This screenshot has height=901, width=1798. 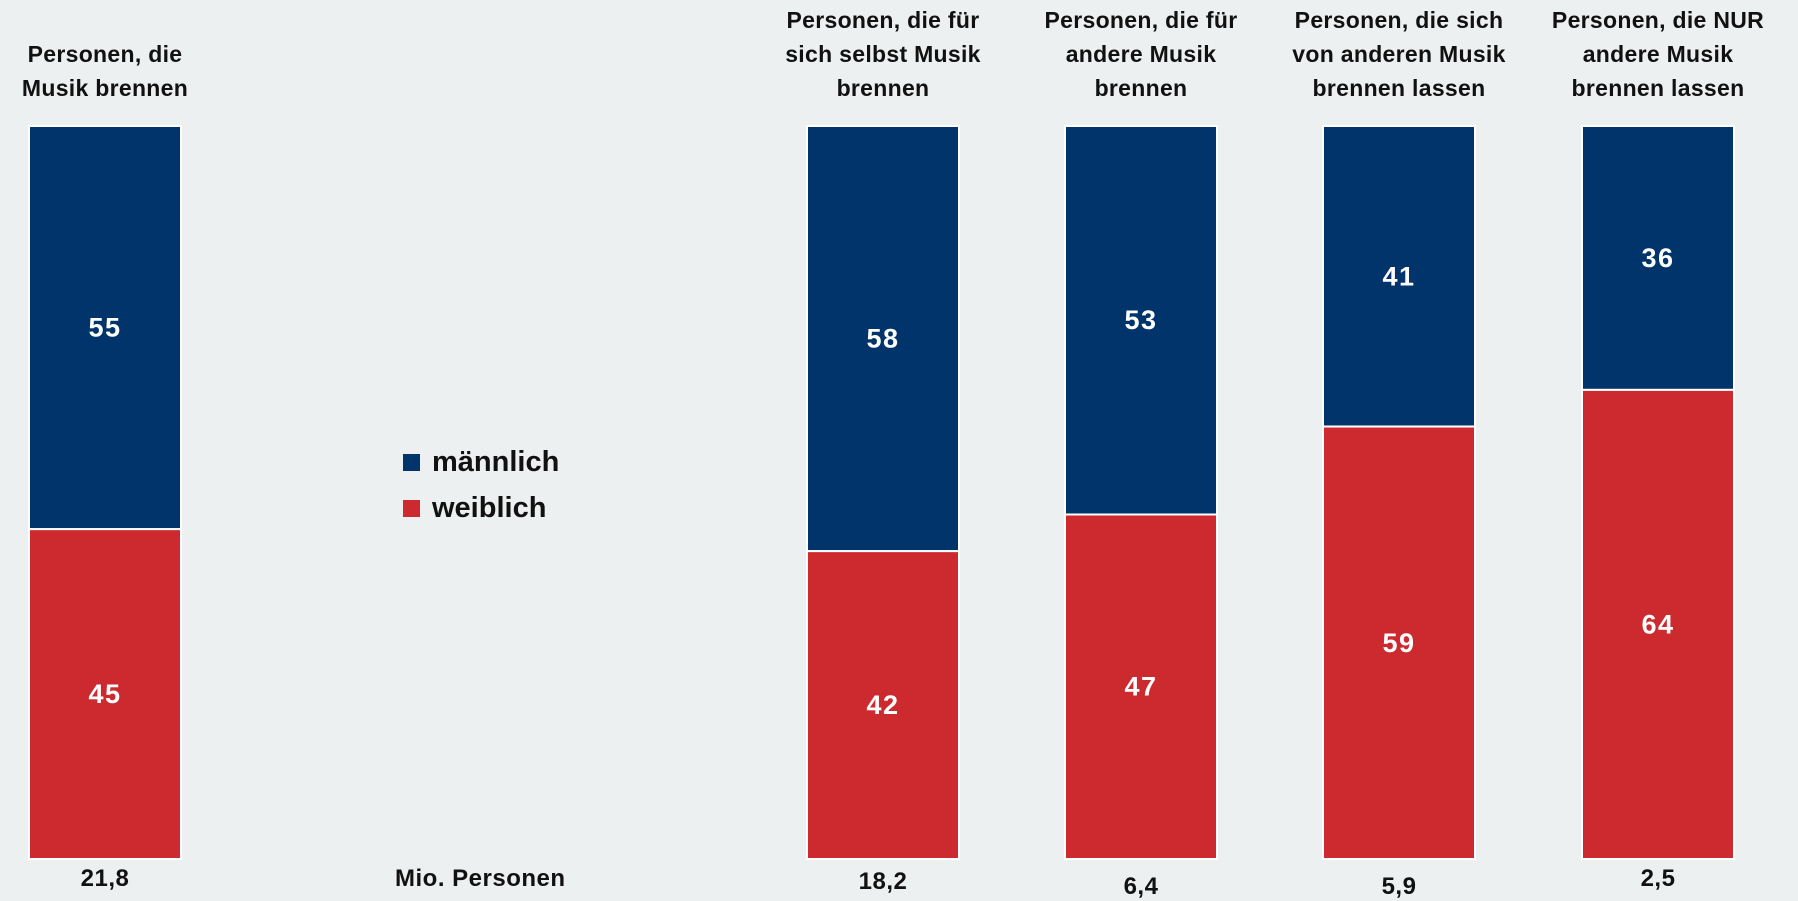 What do you see at coordinates (883, 881) in the screenshot?
I see `total-label-2: 18,2` at bounding box center [883, 881].